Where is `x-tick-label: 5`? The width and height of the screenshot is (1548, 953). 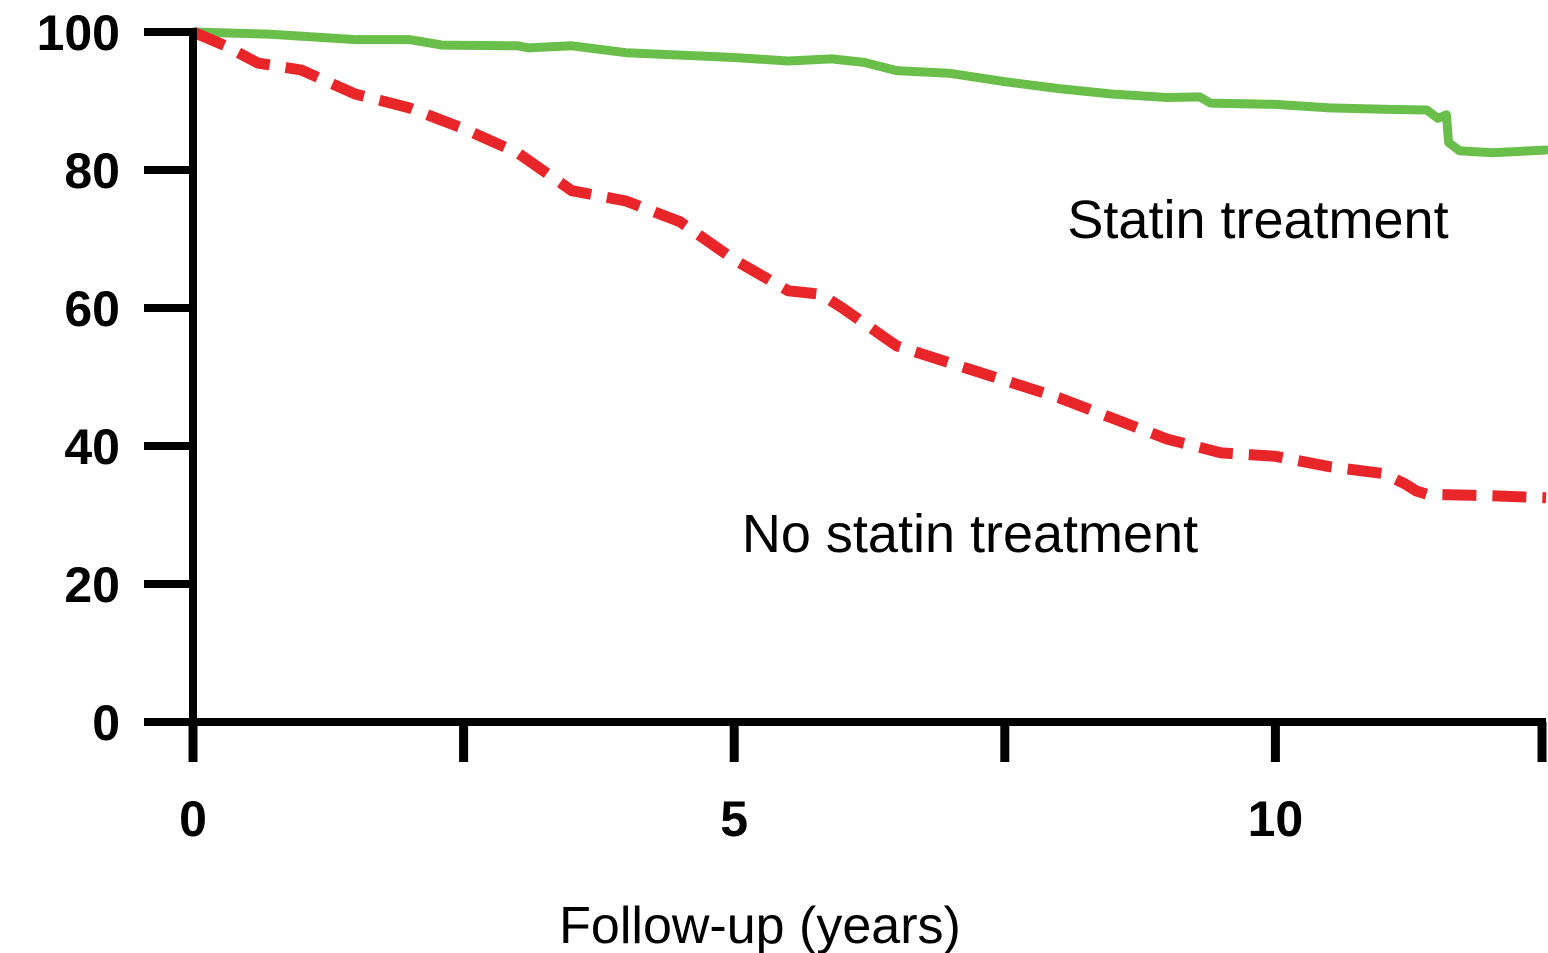 x-tick-label: 5 is located at coordinates (734, 819).